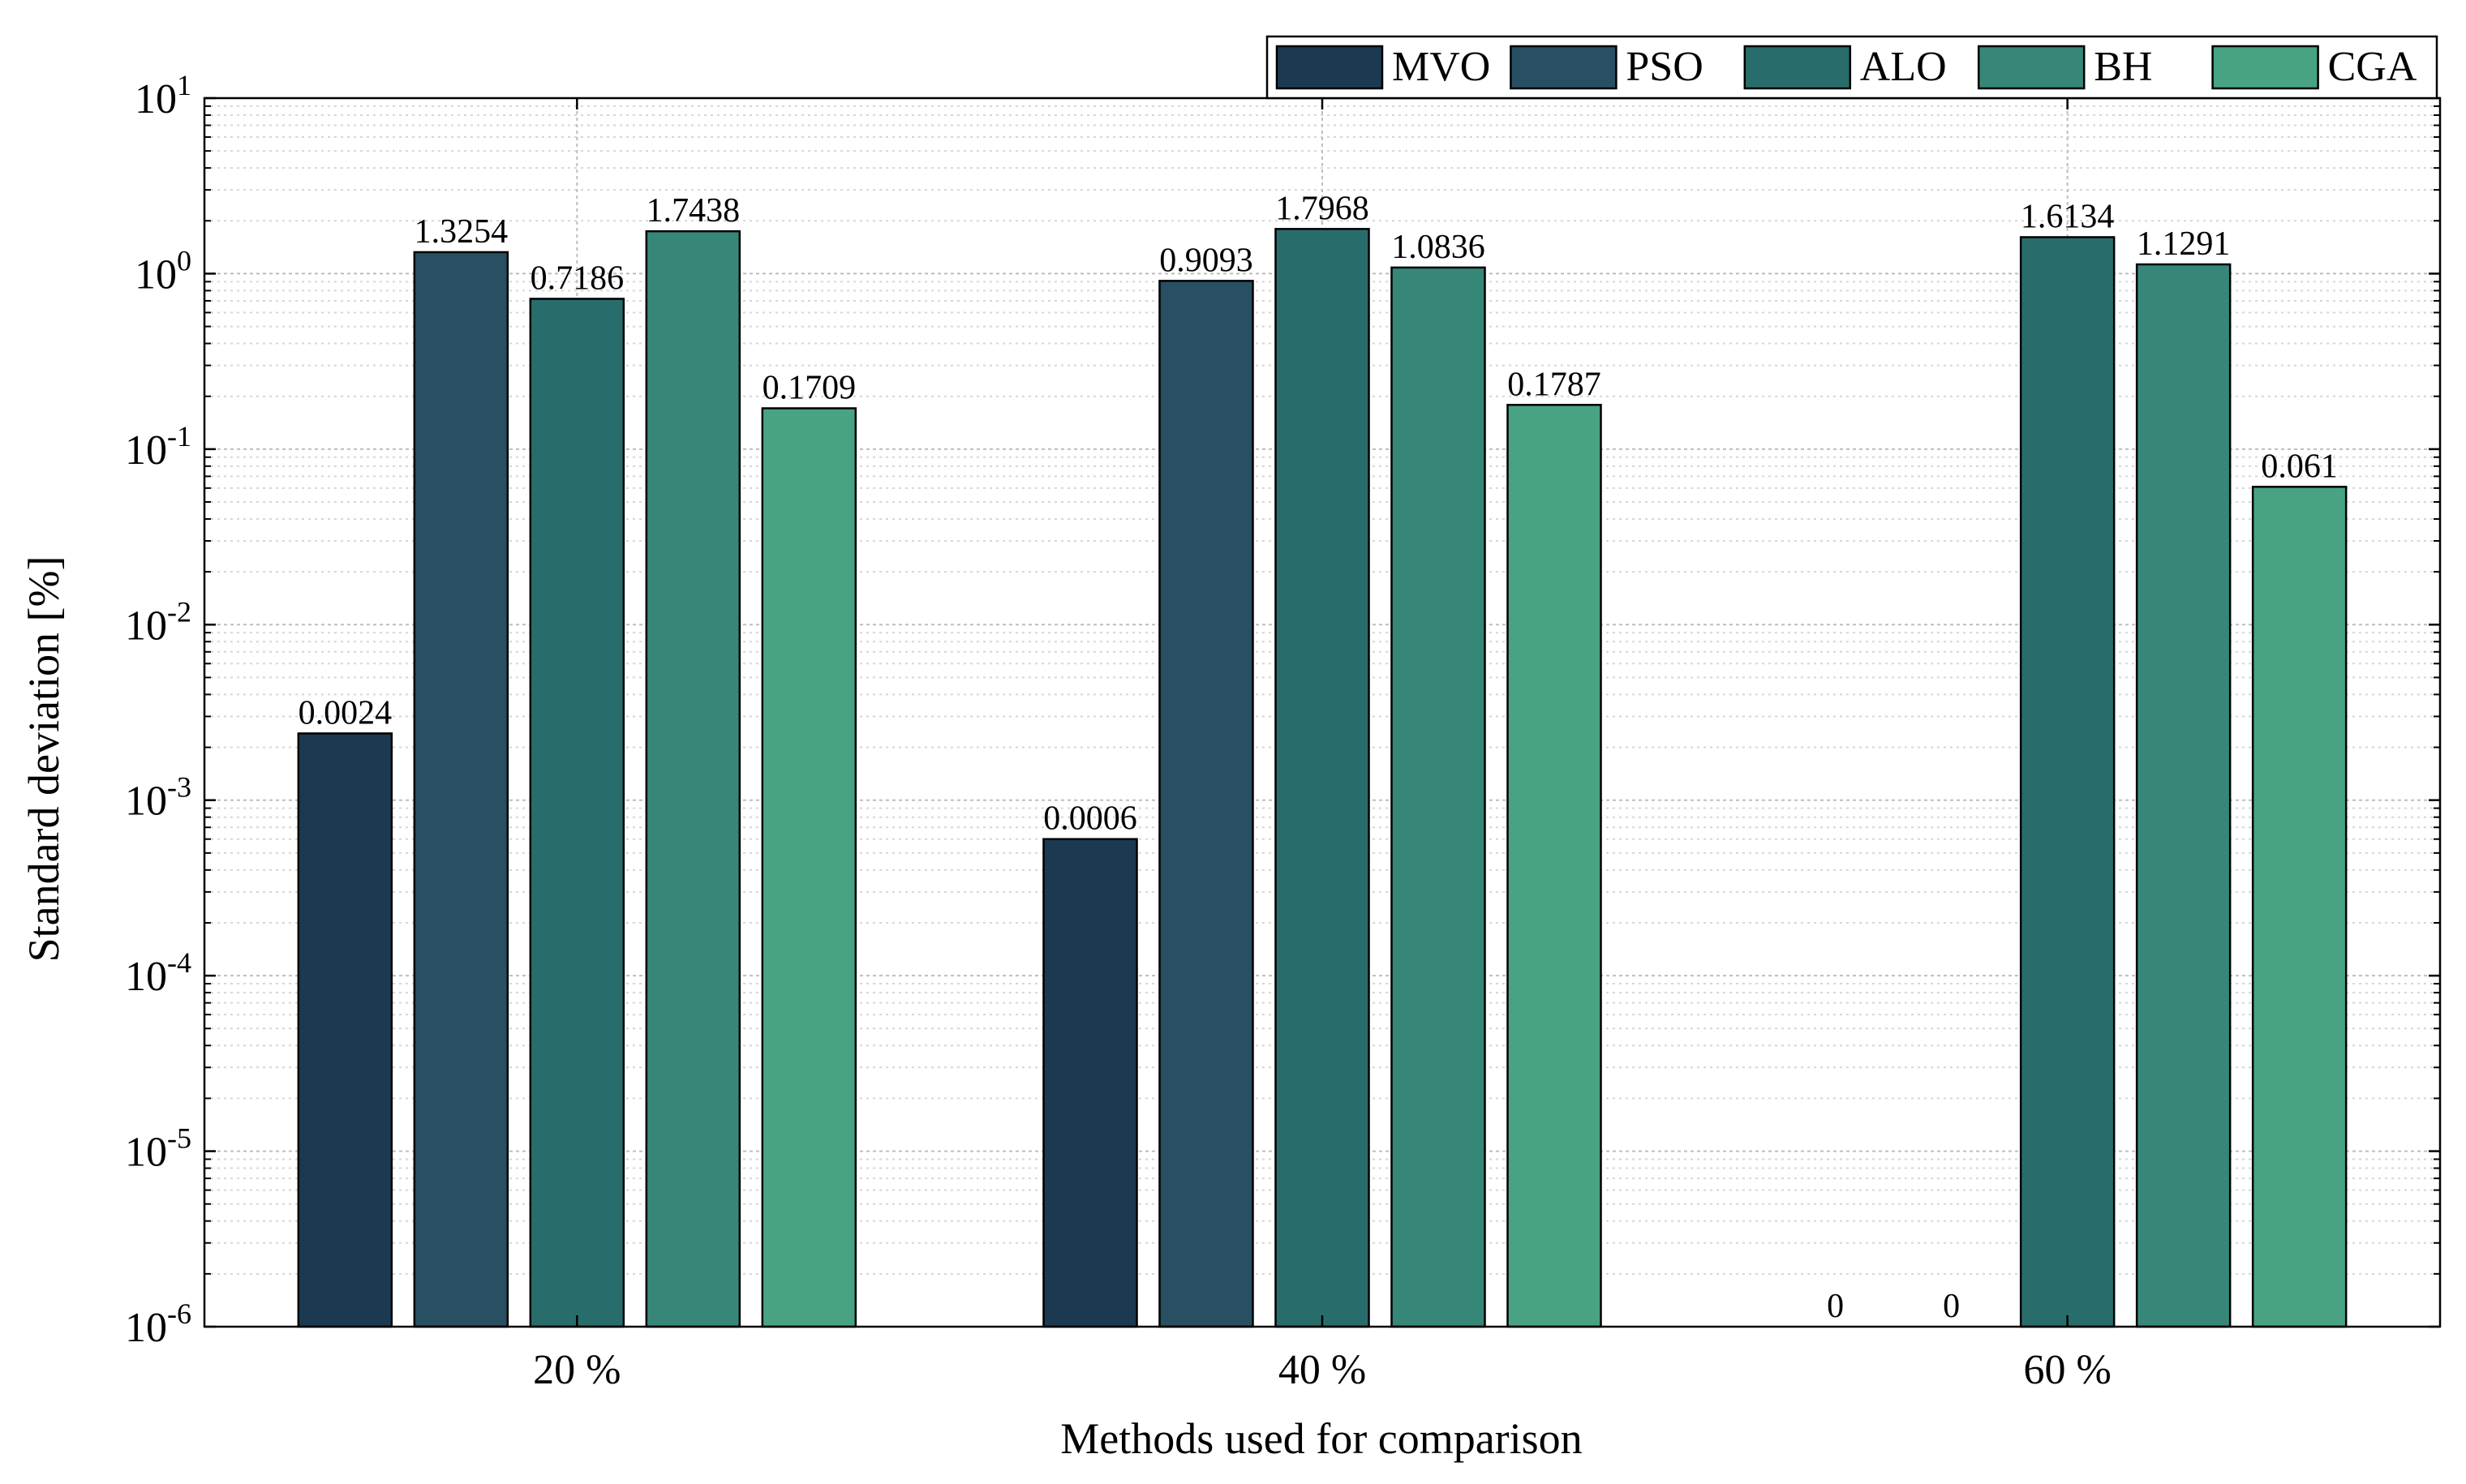  Describe the element at coordinates (1090, 819) in the screenshot. I see `data-label: 0.0006` at that location.